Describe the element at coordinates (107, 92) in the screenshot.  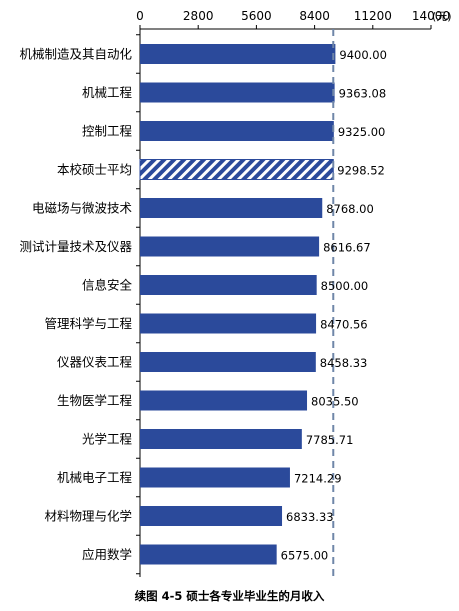
I see `category-label: 机械工程` at that location.